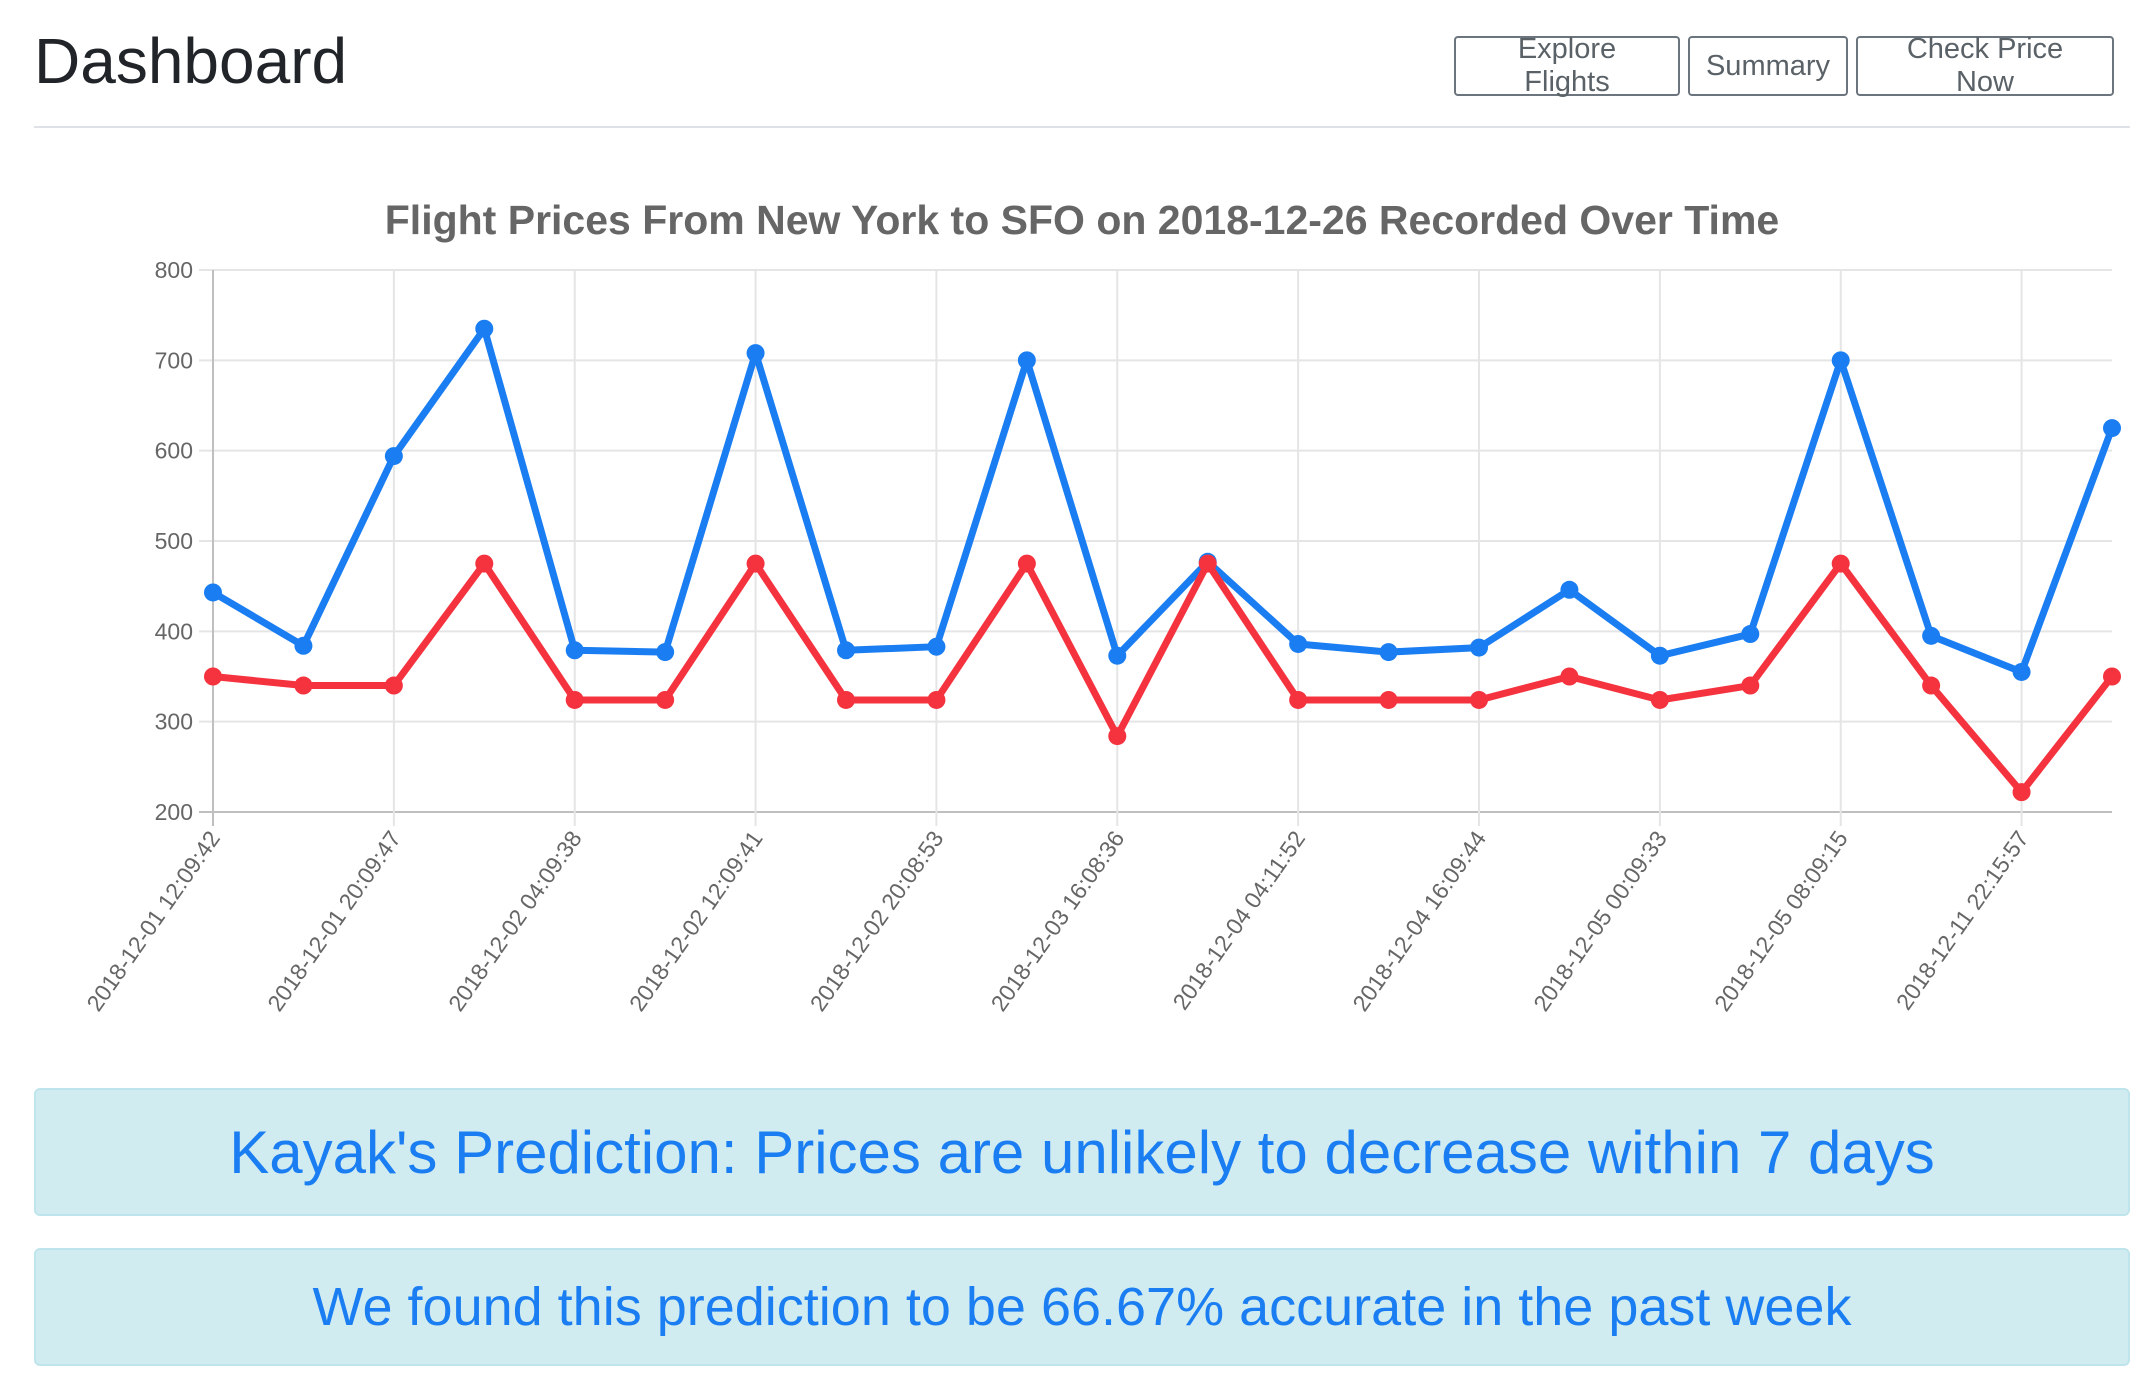  What do you see at coordinates (334, 921) in the screenshot?
I see `x-tick-label: 2018-12-01 20:09:47` at bounding box center [334, 921].